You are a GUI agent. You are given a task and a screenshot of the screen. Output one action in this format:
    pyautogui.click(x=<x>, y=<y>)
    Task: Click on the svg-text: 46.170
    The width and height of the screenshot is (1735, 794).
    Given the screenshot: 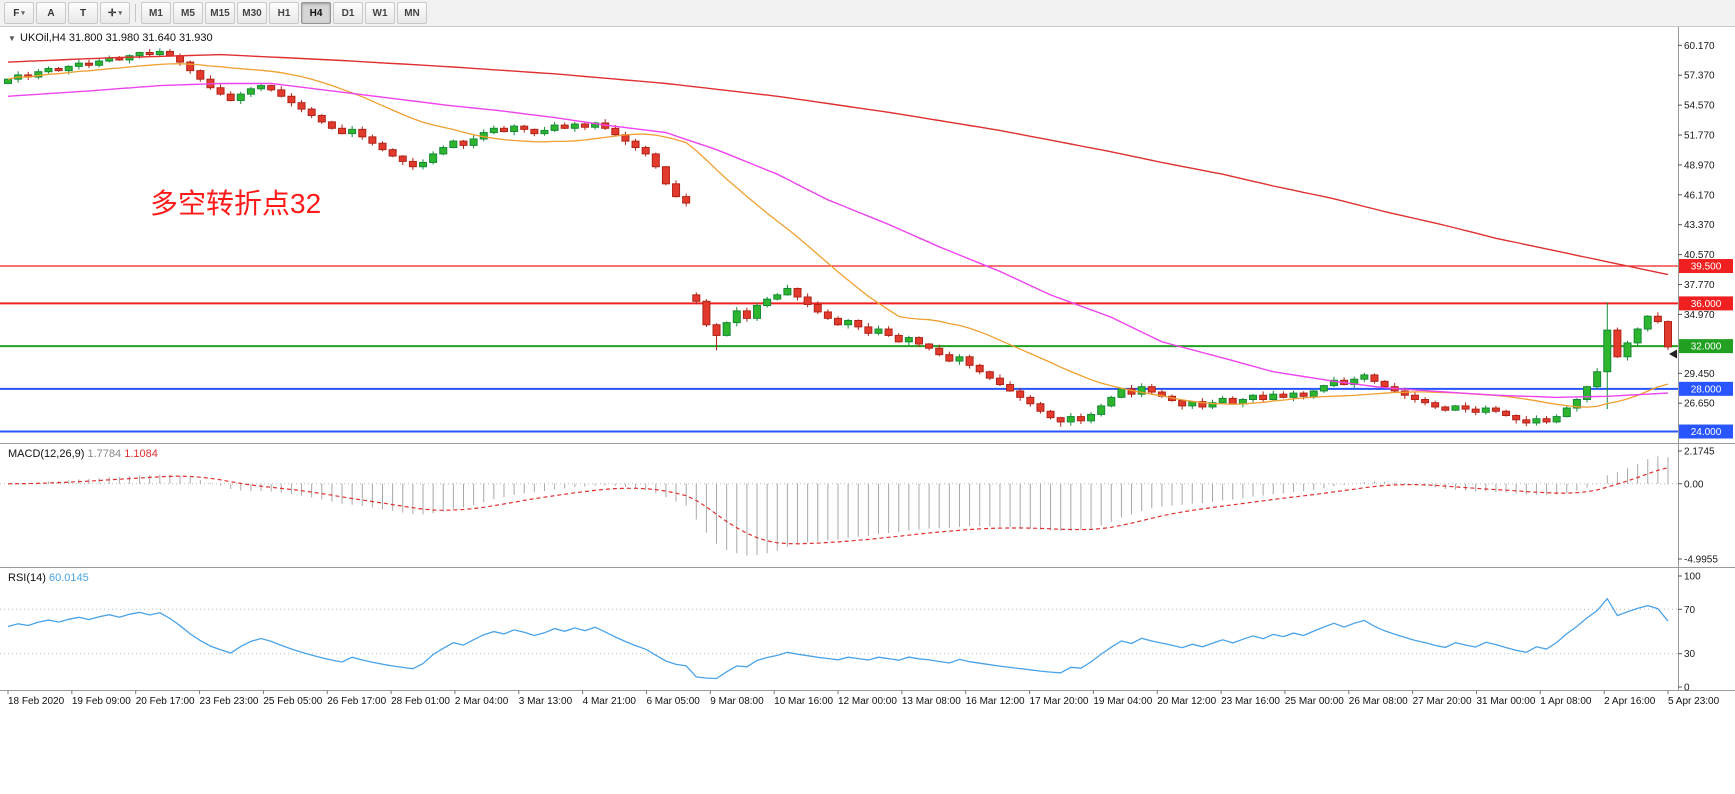 What is the action you would take?
    pyautogui.click(x=1699, y=195)
    